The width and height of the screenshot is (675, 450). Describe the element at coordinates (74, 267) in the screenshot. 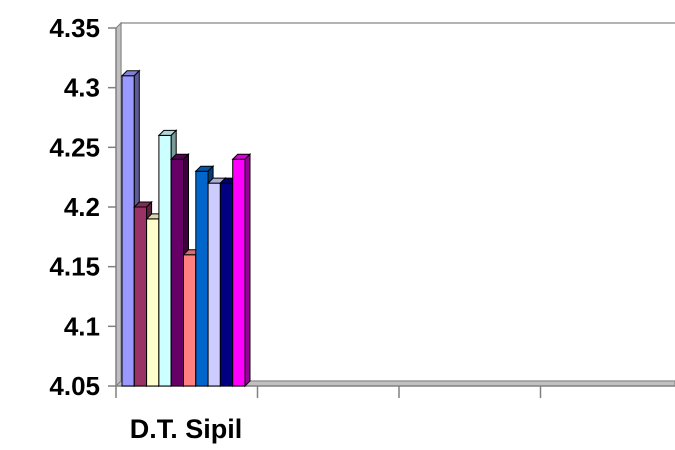

I see `y-tick-label: 4.15` at that location.